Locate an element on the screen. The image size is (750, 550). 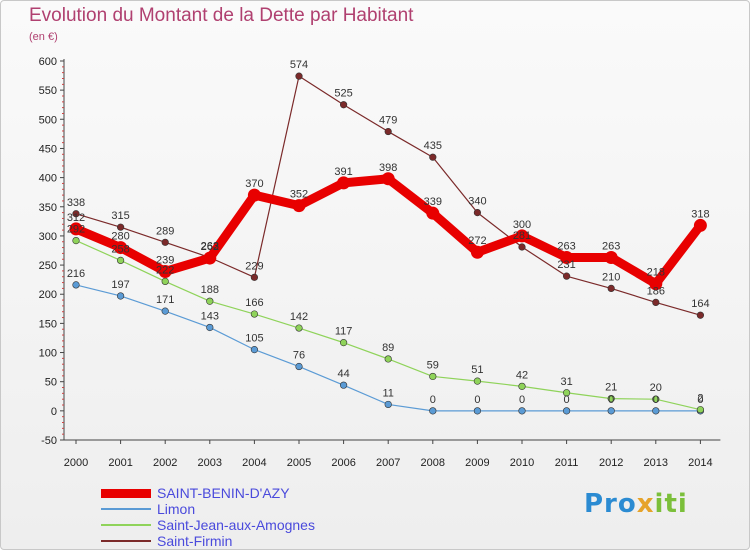
chart-subtitle: (en €) is located at coordinates (43, 37).